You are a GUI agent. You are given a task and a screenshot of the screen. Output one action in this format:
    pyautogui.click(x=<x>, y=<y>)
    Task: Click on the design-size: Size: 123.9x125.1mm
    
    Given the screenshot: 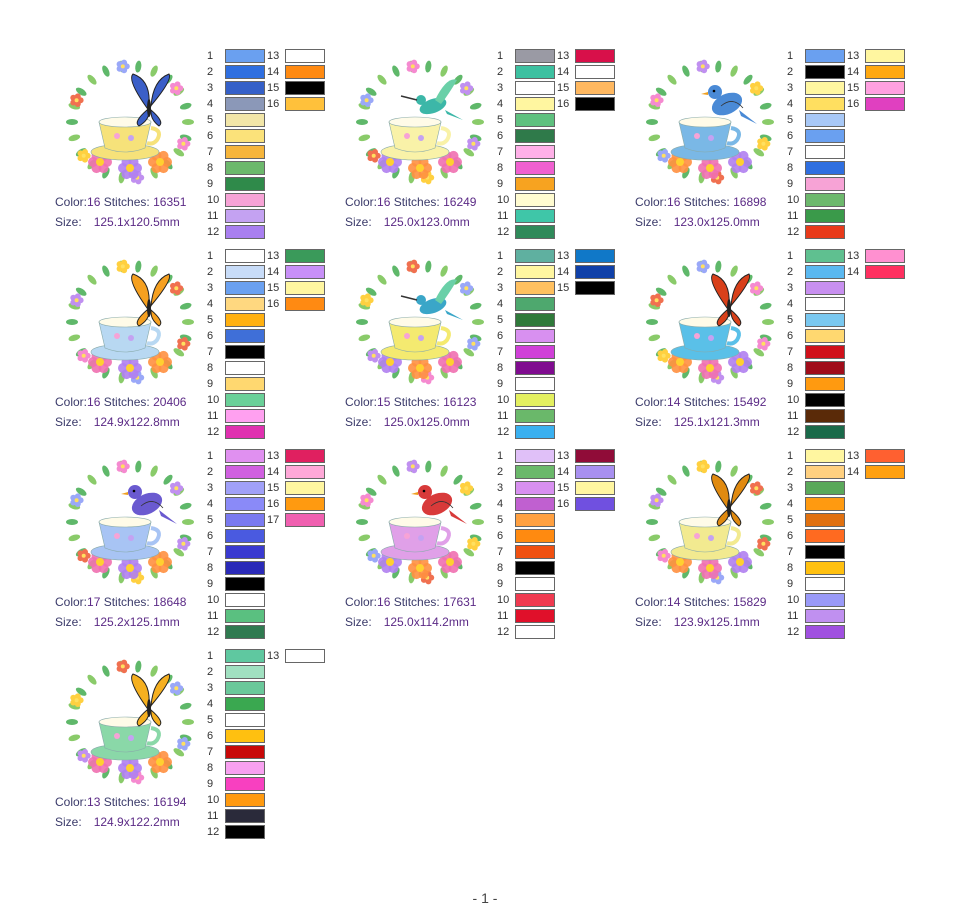 What is the action you would take?
    pyautogui.click(x=697, y=622)
    